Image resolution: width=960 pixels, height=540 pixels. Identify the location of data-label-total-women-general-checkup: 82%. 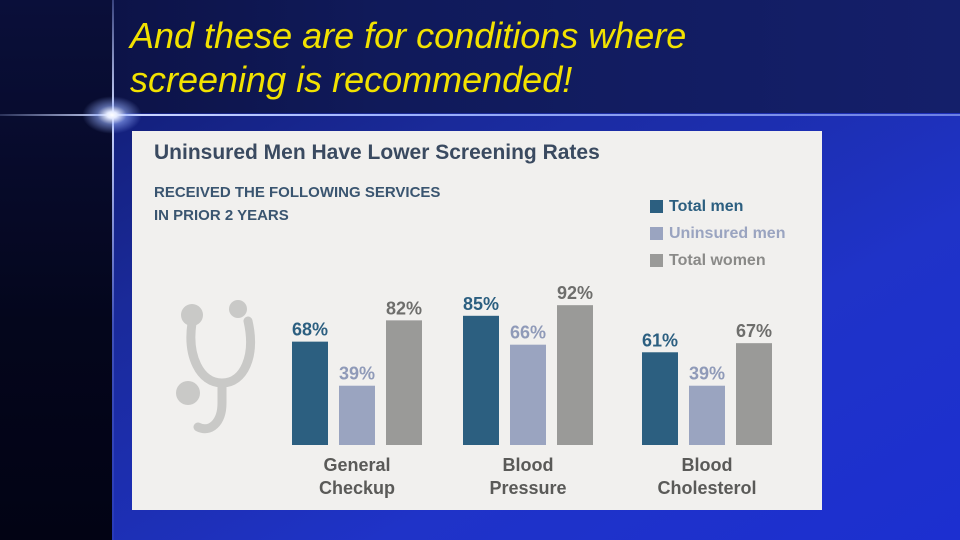
(404, 308).